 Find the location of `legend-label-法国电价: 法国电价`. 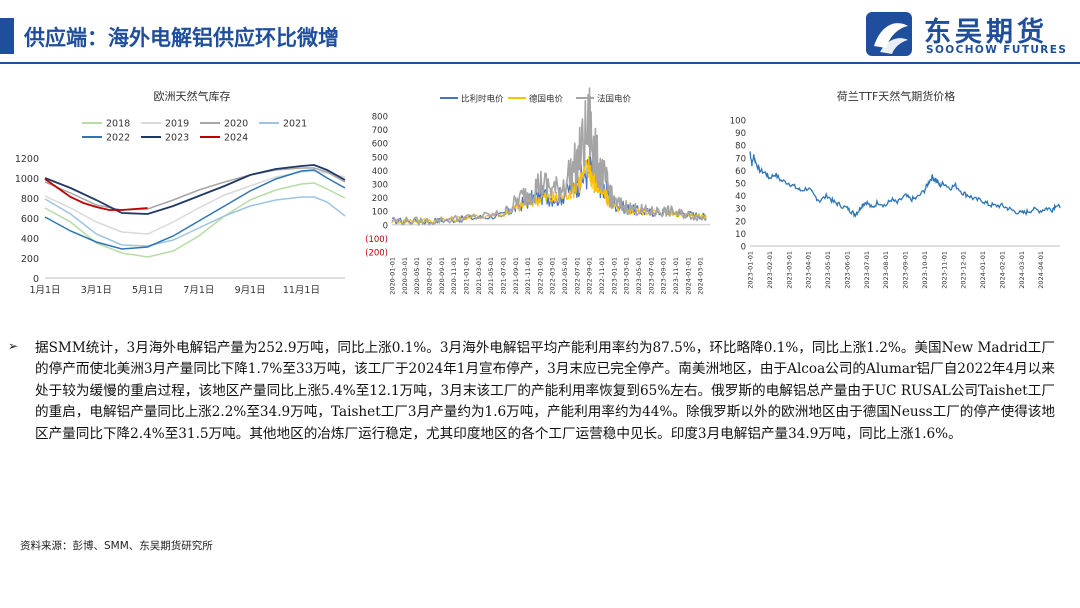

legend-label-法国电价: 法国电价 is located at coordinates (614, 99).